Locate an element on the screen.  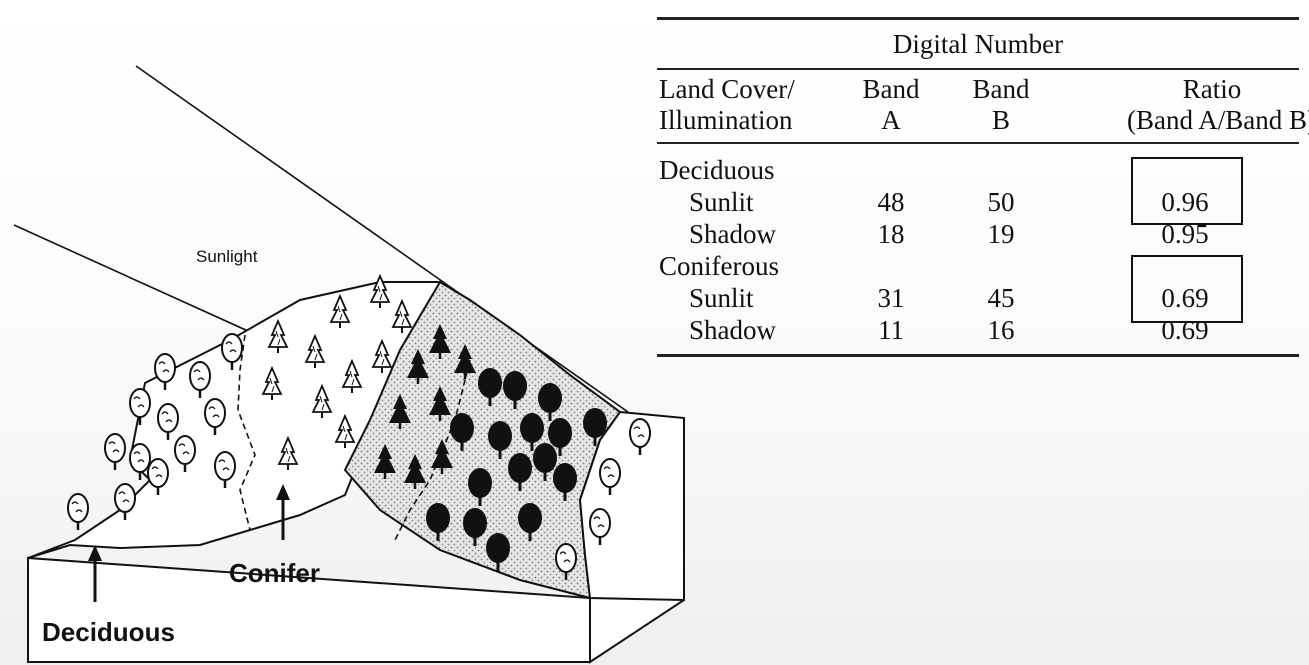
table-row: Shadow 11 16 0.69 is located at coordinates (978, 330).